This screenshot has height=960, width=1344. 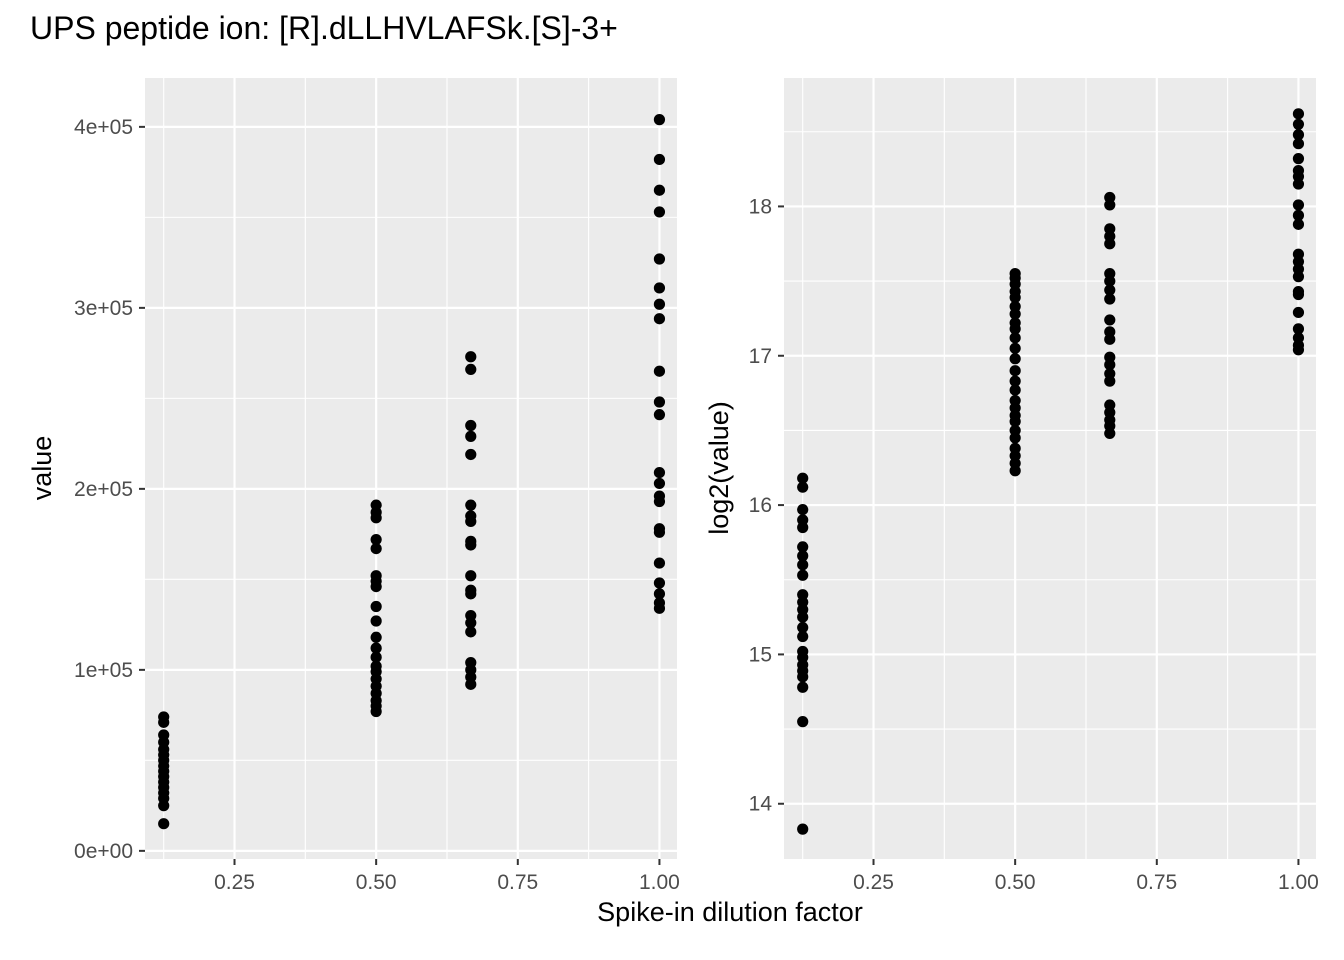 I want to click on y-tick-label: 2e+05, so click(x=103, y=489).